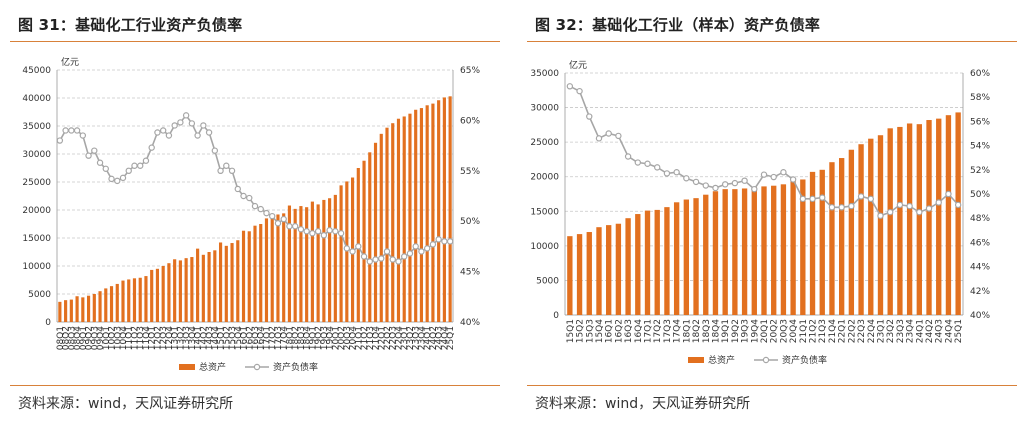 The image size is (1034, 425). Describe the element at coordinates (721, 360) in the screenshot. I see `legend-label-bar: 总资产` at that location.